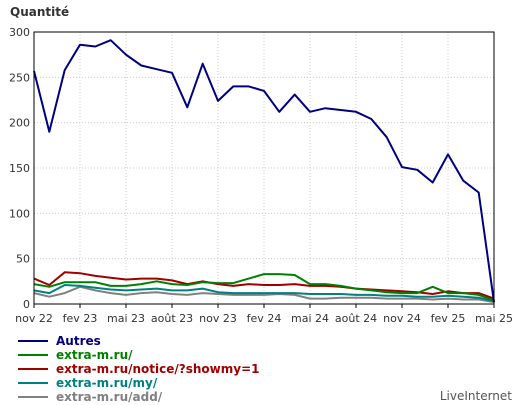 The height and width of the screenshot is (405, 520). Describe the element at coordinates (107, 383) in the screenshot. I see `legend-label: extra-m.ru/my/` at that location.